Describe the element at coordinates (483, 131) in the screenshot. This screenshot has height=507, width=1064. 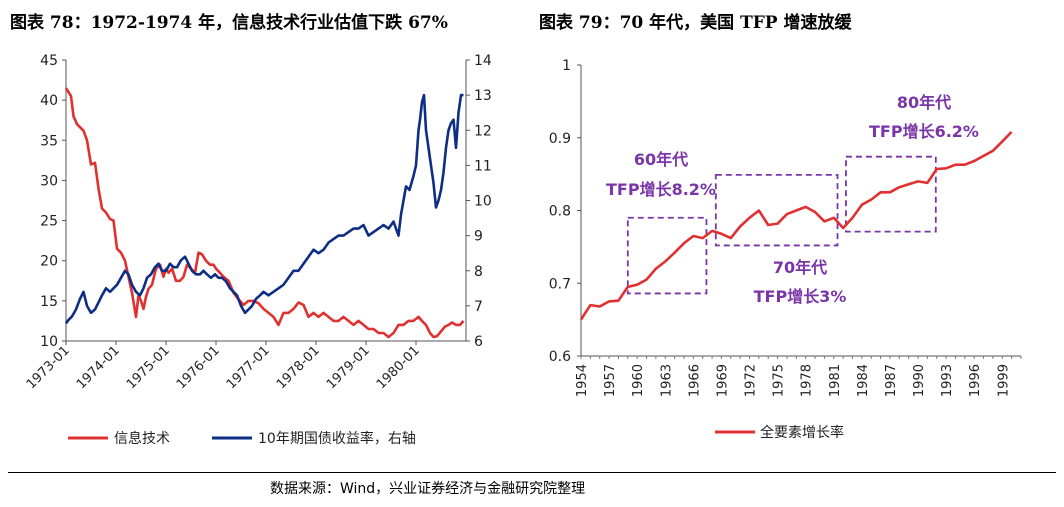
I see `right-y-tick-label: 12` at that location.